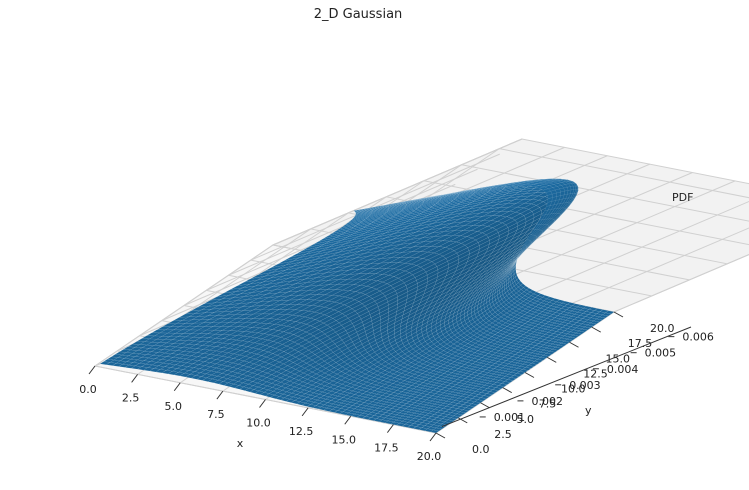 This screenshot has width=749, height=490. What do you see at coordinates (358, 14) in the screenshot?
I see `chart-title: 2_D Gaussian` at bounding box center [358, 14].